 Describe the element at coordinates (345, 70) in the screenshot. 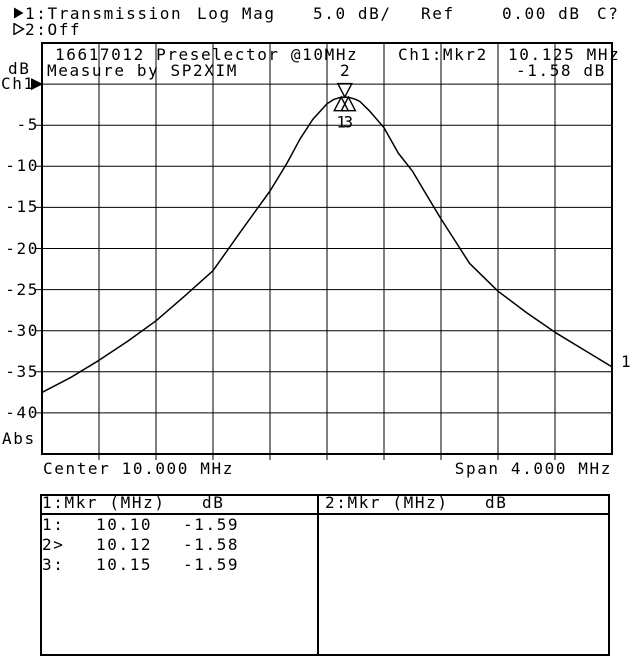

I see `marker-2-label: 2` at that location.